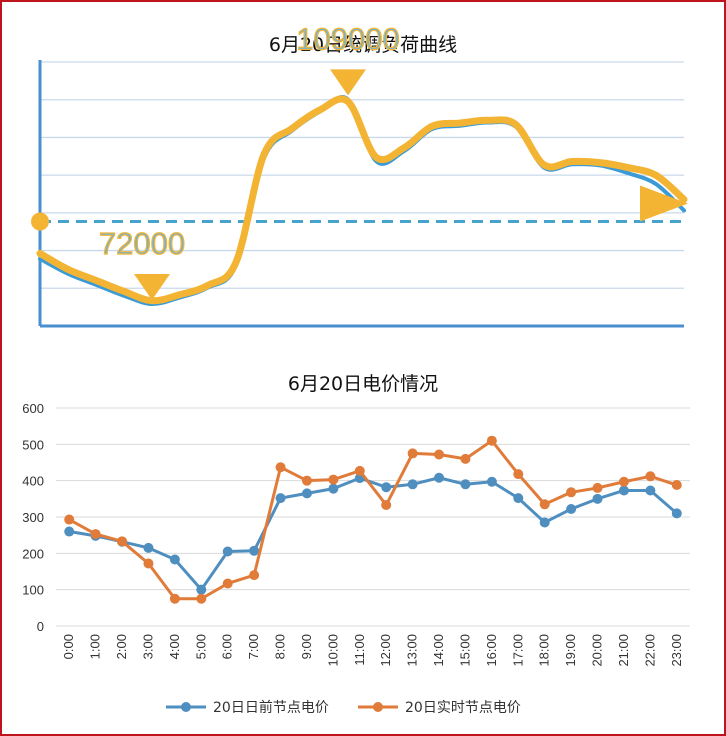 Image resolution: width=726 pixels, height=736 pixels. I want to click on load-reference-marker, so click(40, 221).